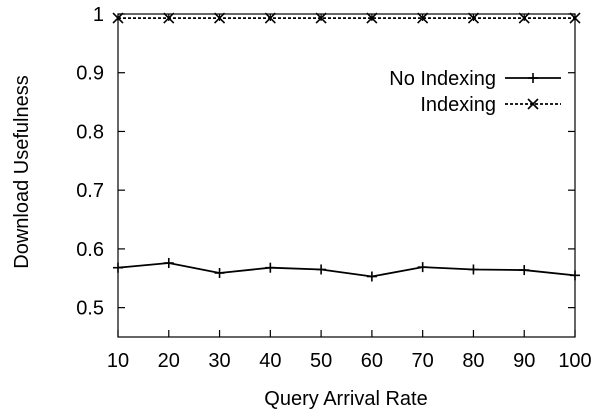  Describe the element at coordinates (98, 15) in the screenshot. I see `y-tick-label: 1` at that location.